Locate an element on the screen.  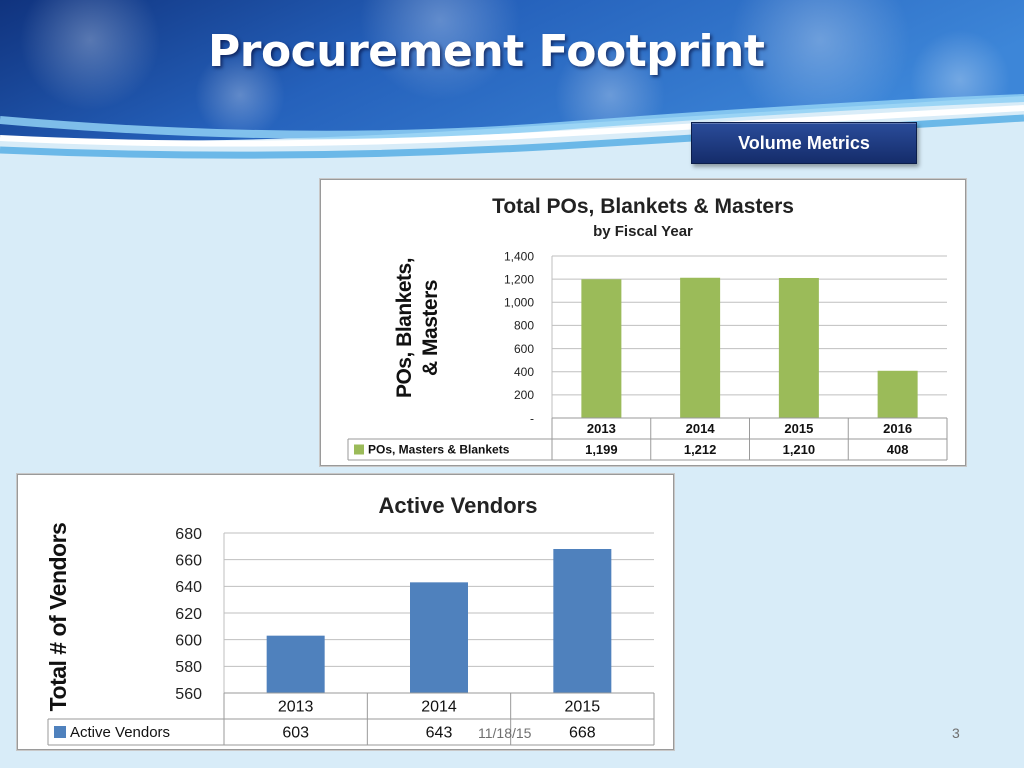
y-axis-label: Total # of Vendors is located at coordinates (58, 617).